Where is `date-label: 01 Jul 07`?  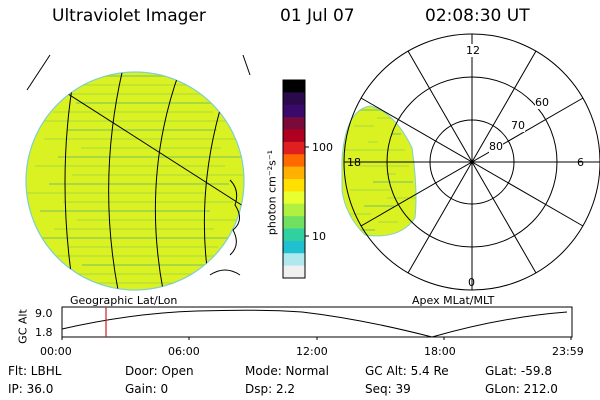 date-label: 01 Jul 07 is located at coordinates (317, 16).